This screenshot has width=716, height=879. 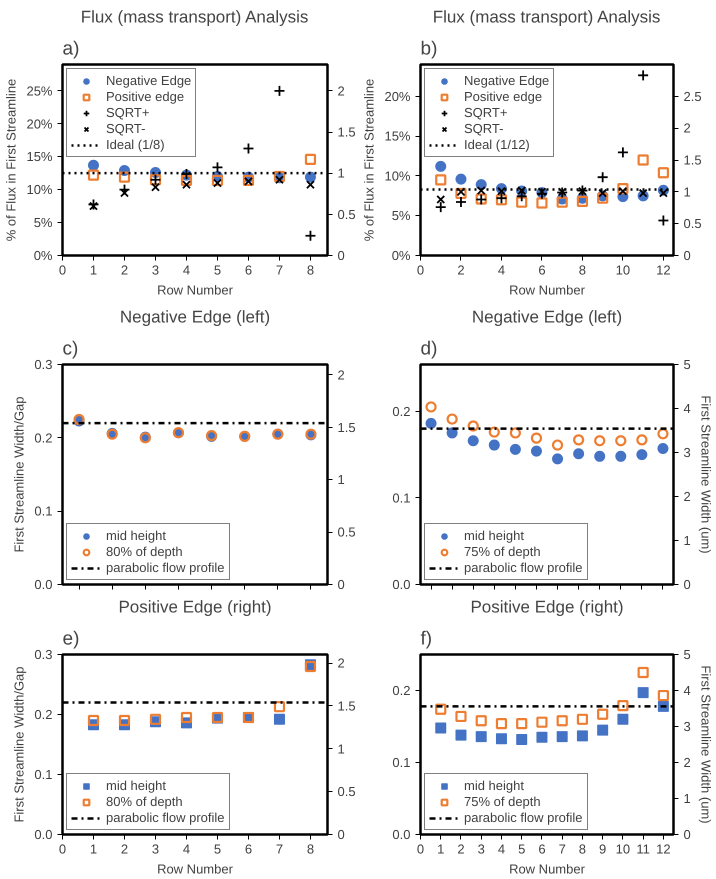 I want to click on text: a), so click(x=71, y=49).